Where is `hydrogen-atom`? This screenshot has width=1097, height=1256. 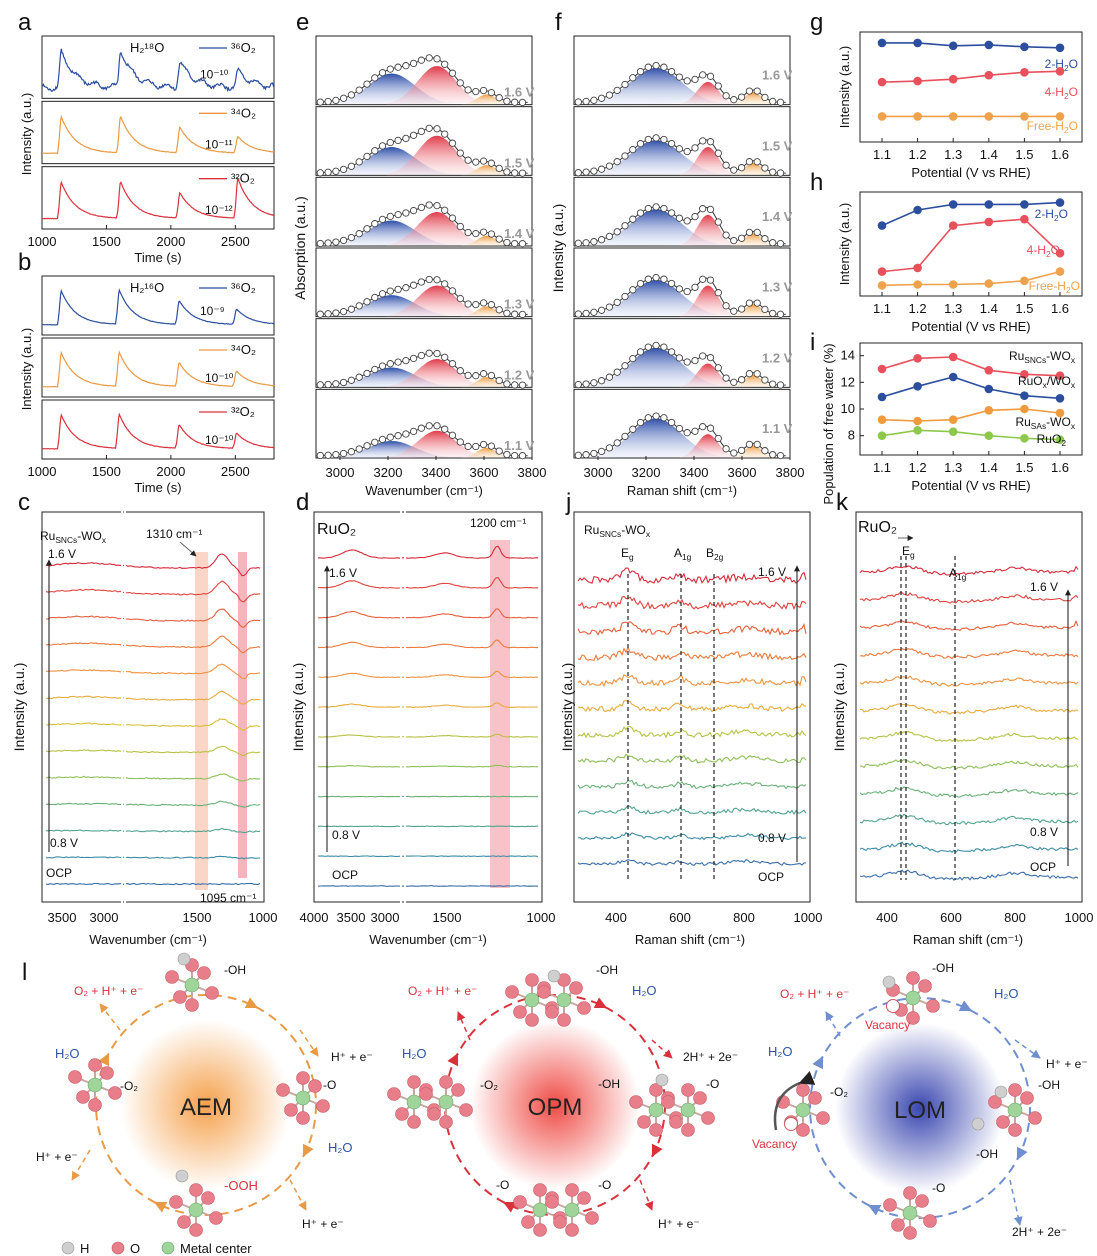
hydrogen-atom is located at coordinates (978, 1124).